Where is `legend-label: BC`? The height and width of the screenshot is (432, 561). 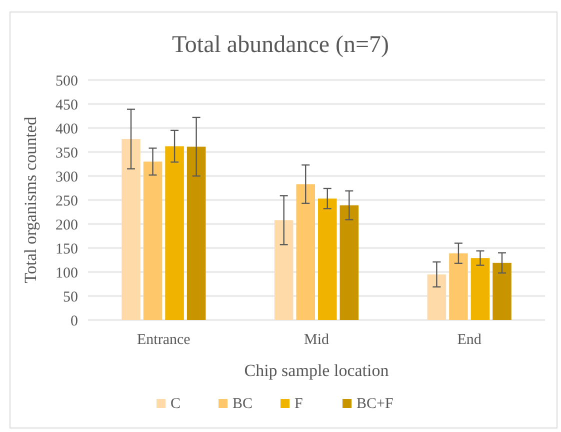 legend-label: BC is located at coordinates (242, 404).